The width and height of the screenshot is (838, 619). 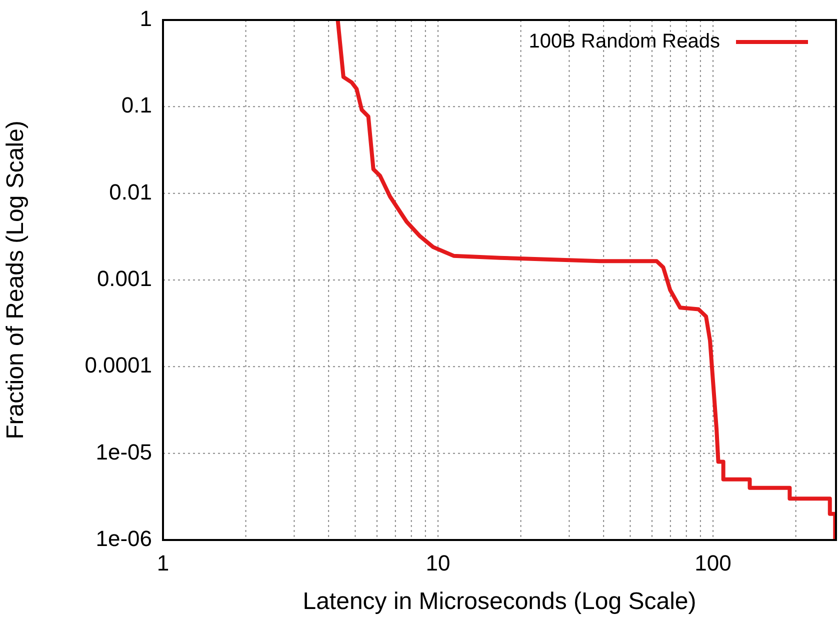 I want to click on y-tick-label: 1e-05, so click(x=124, y=451).